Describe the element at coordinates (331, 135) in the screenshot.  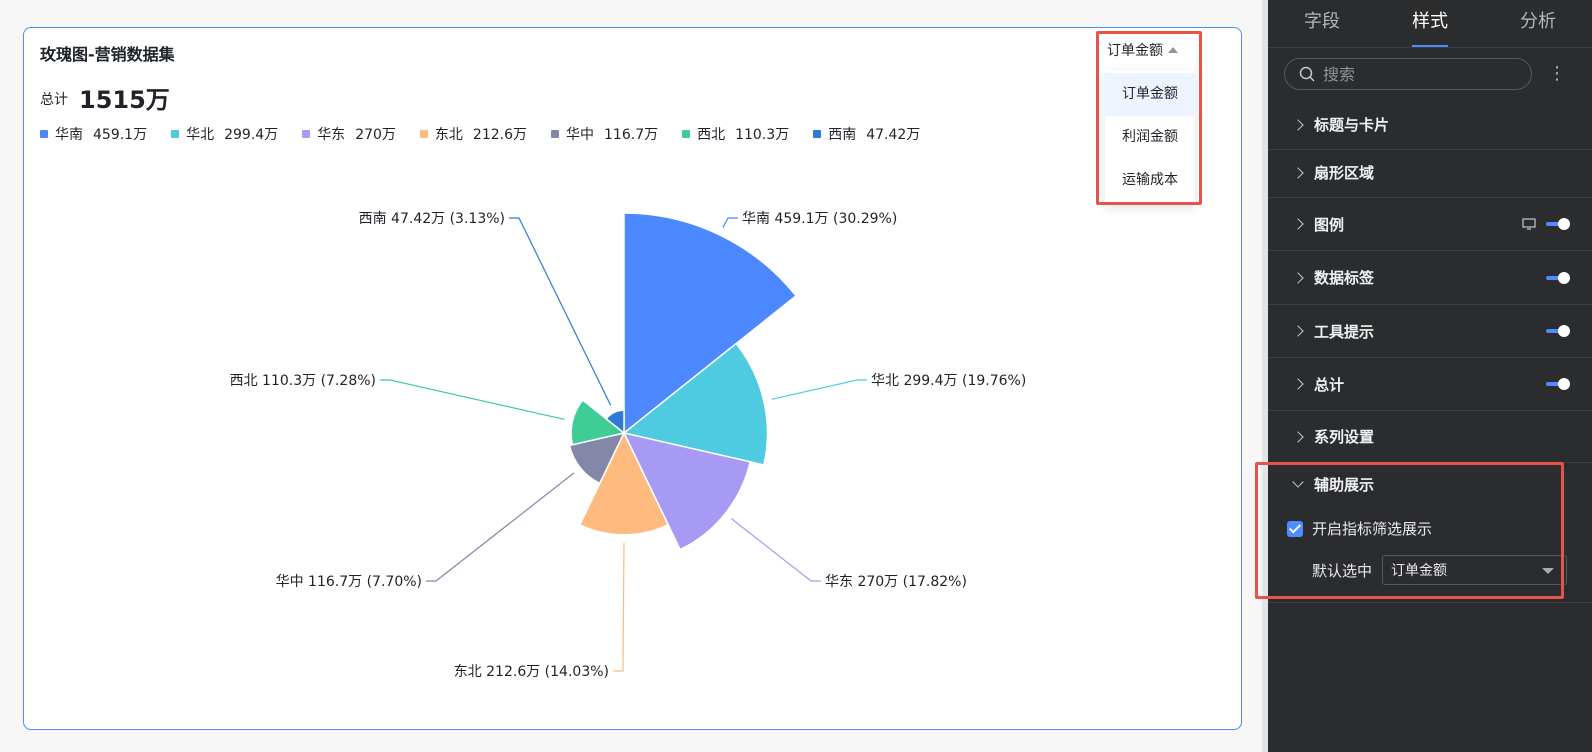
I see `legend-label: 华东` at that location.